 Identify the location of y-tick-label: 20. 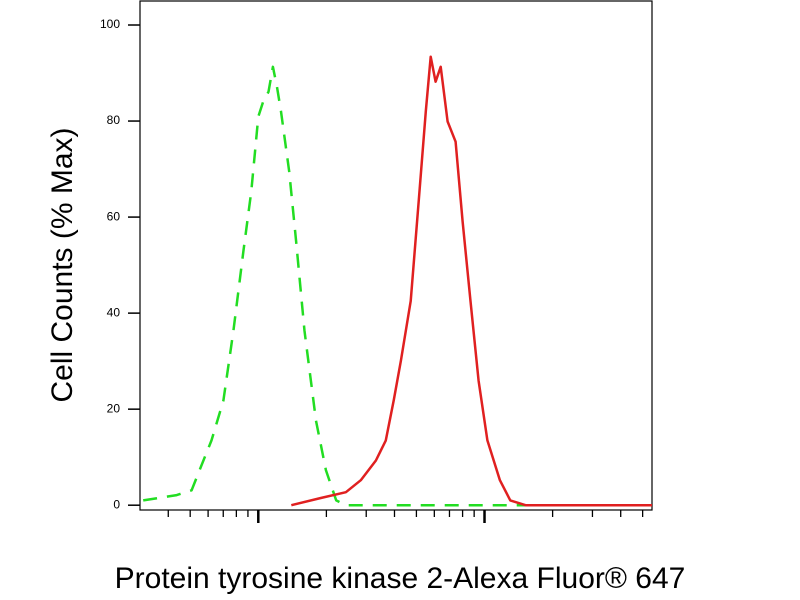
(114, 408).